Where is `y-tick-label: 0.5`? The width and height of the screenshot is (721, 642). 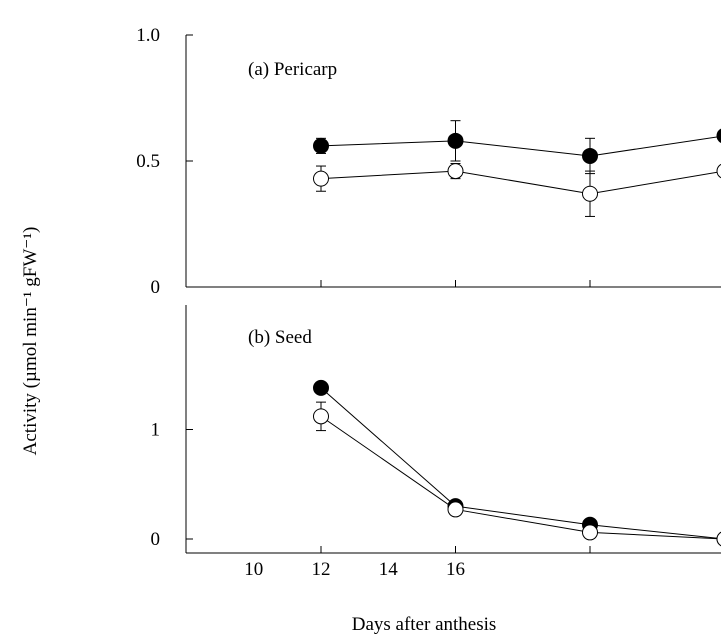
y-tick-label: 0.5 is located at coordinates (148, 161).